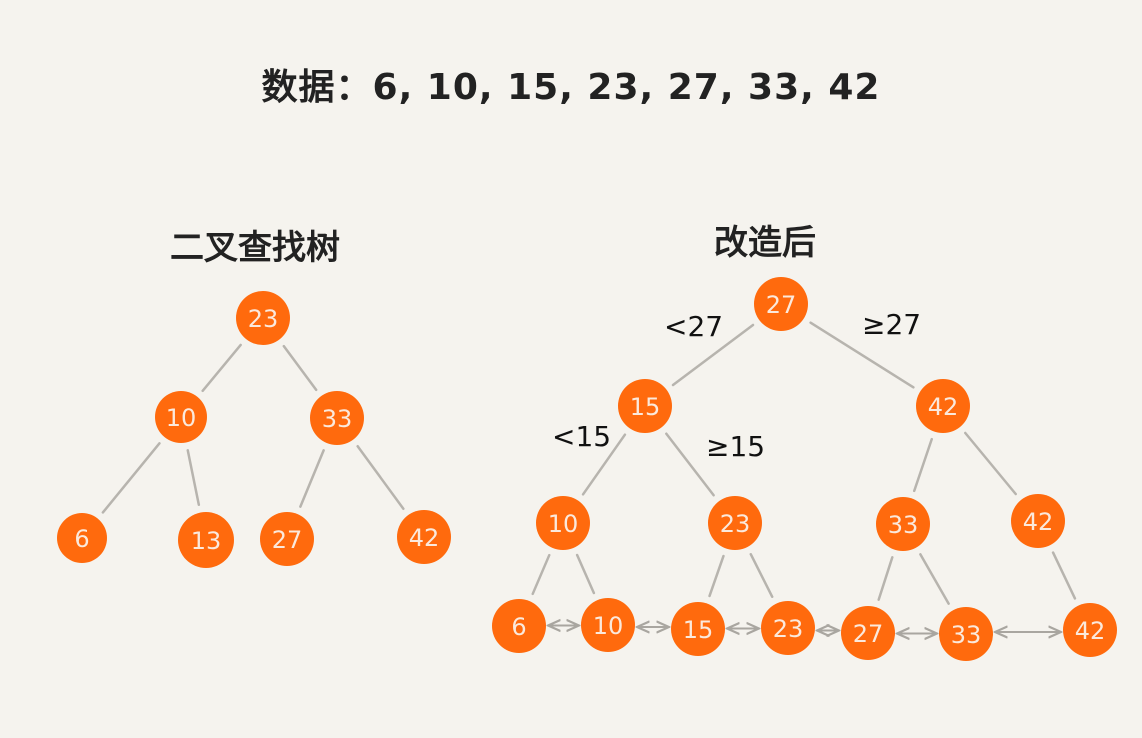 This screenshot has height=738, width=1142. Describe the element at coordinates (892, 324) in the screenshot. I see `label-at-least-27: ≥27` at that location.